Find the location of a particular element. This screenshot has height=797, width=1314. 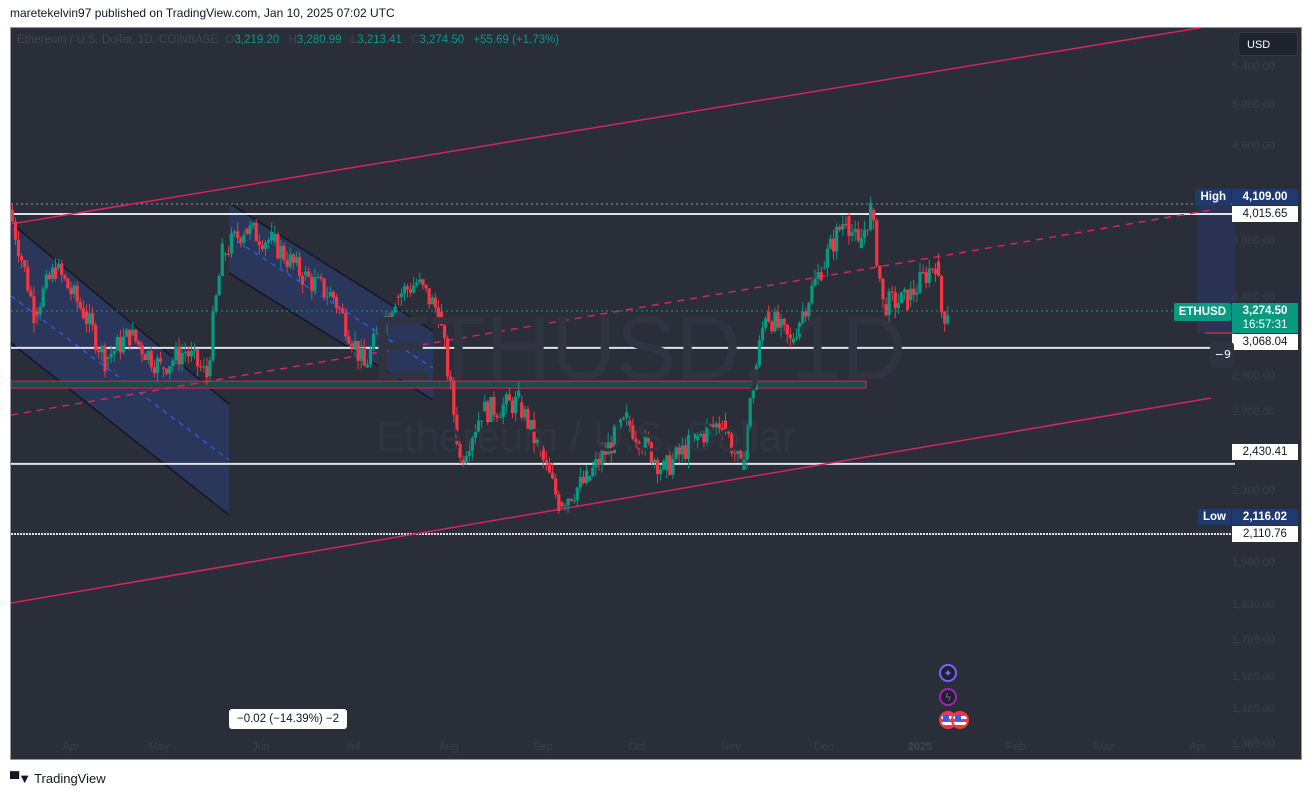

symbol-tag: ETHUSD is located at coordinates (1202, 312).